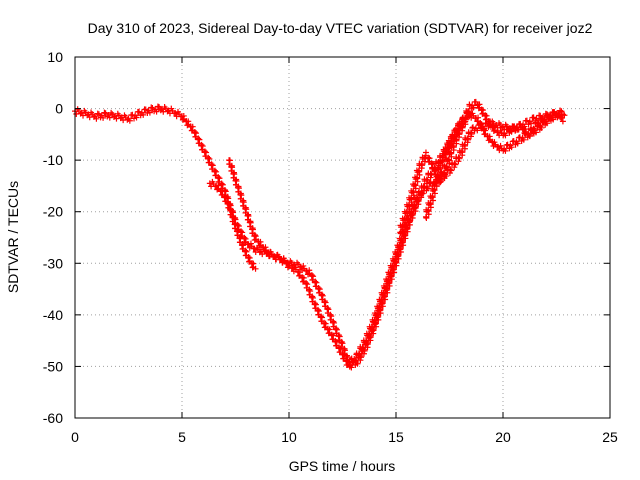 Image resolution: width=640 pixels, height=480 pixels. I want to click on series-side-track-c, so click(495, 159).